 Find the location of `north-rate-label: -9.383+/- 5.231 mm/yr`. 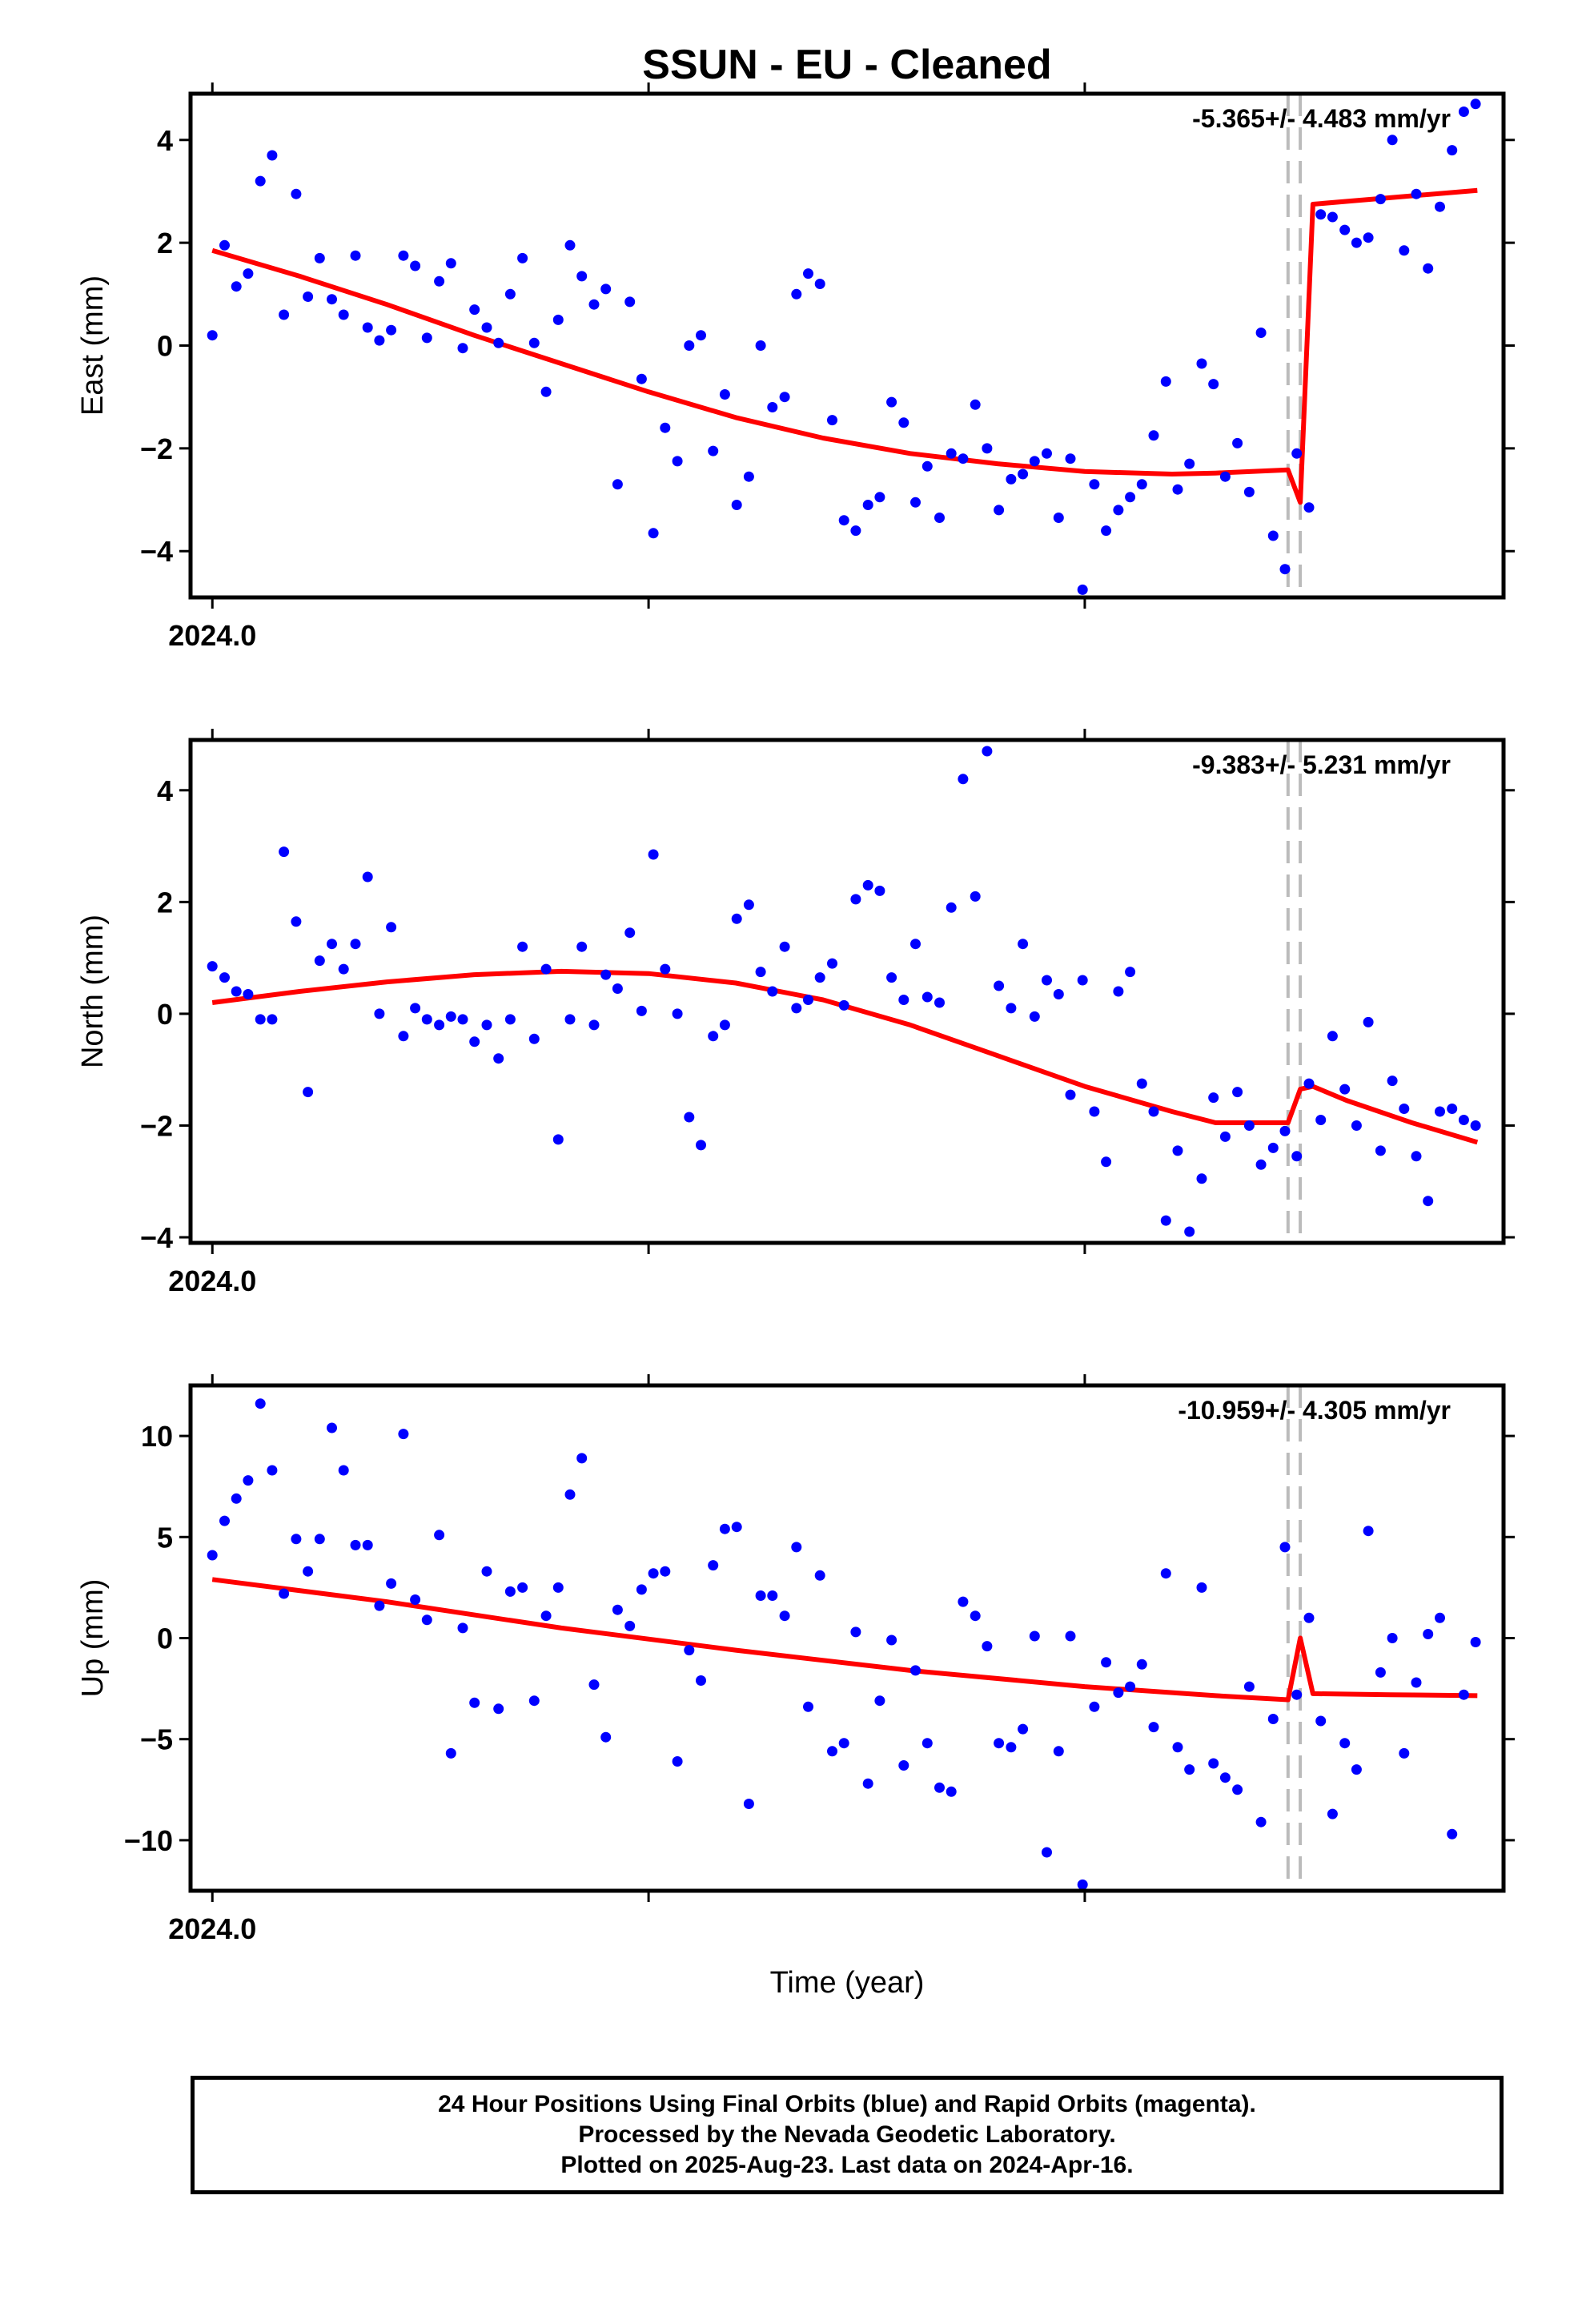

north-rate-label: -9.383+/- 5.231 mm/yr is located at coordinates (1322, 764).